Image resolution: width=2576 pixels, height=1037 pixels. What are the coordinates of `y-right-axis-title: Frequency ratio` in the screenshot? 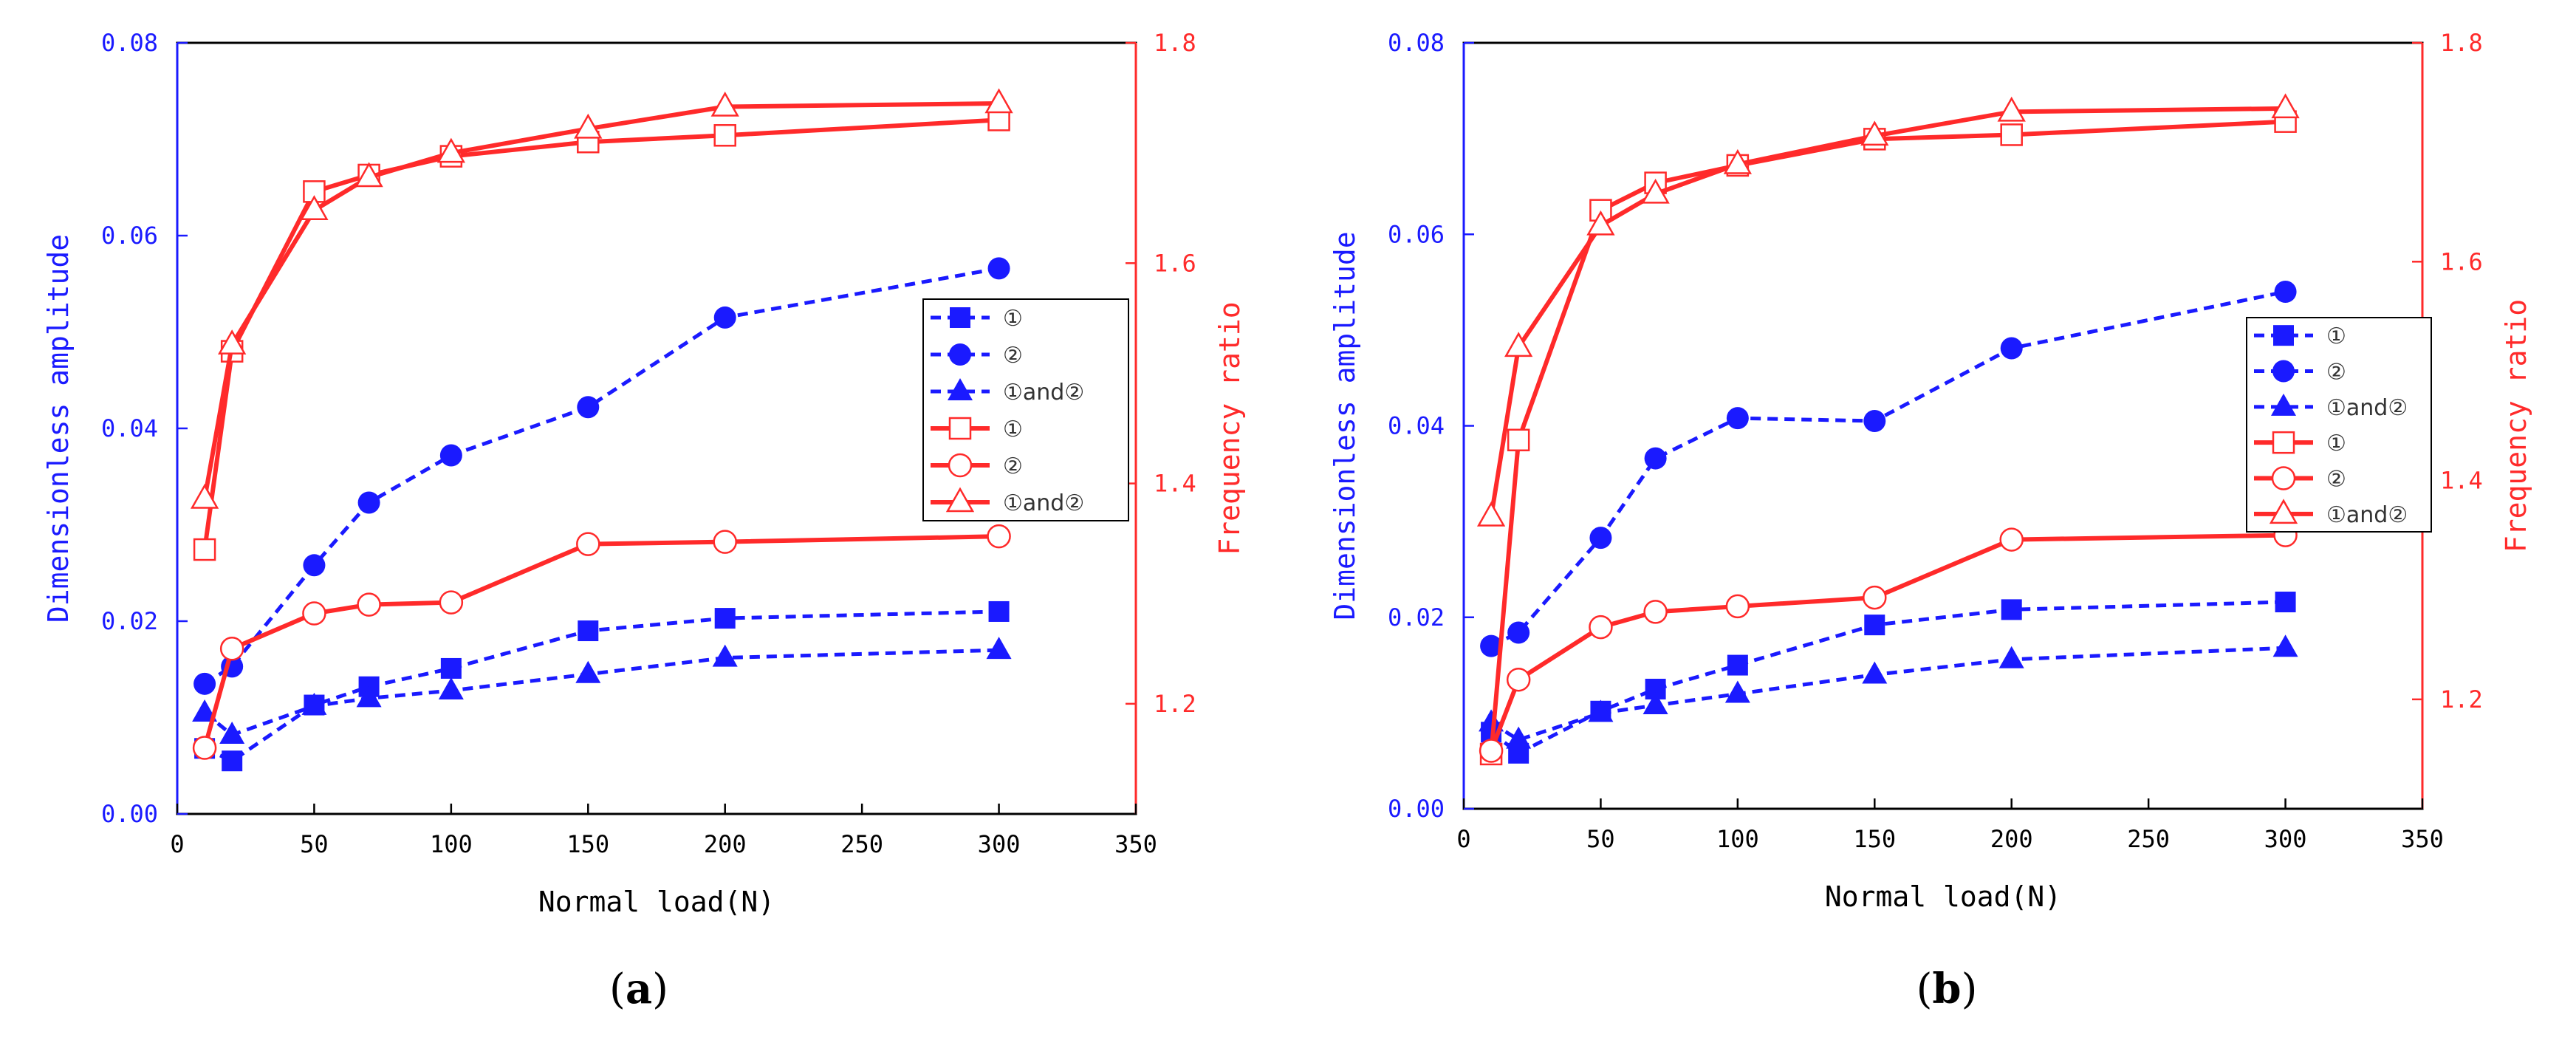 It's located at (2516, 425).